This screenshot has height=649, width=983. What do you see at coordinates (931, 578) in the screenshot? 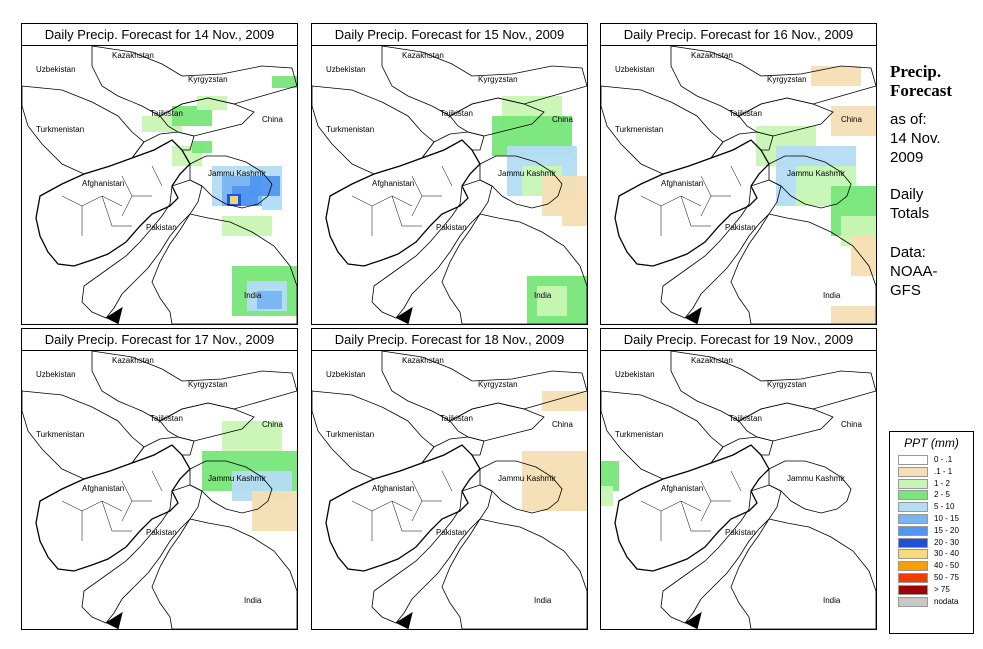
I see `legend-item: 50 - 75` at bounding box center [931, 578].